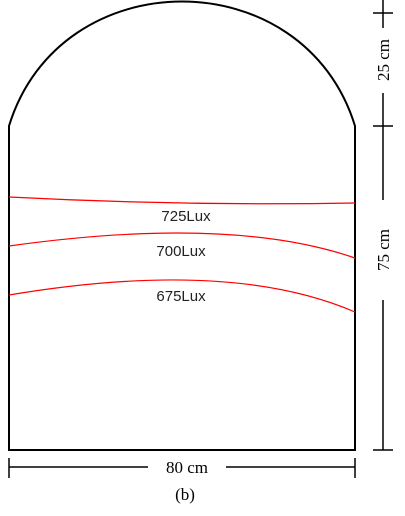 The width and height of the screenshot is (405, 516). What do you see at coordinates (182, 200) in the screenshot?
I see `contour-725-line` at bounding box center [182, 200].